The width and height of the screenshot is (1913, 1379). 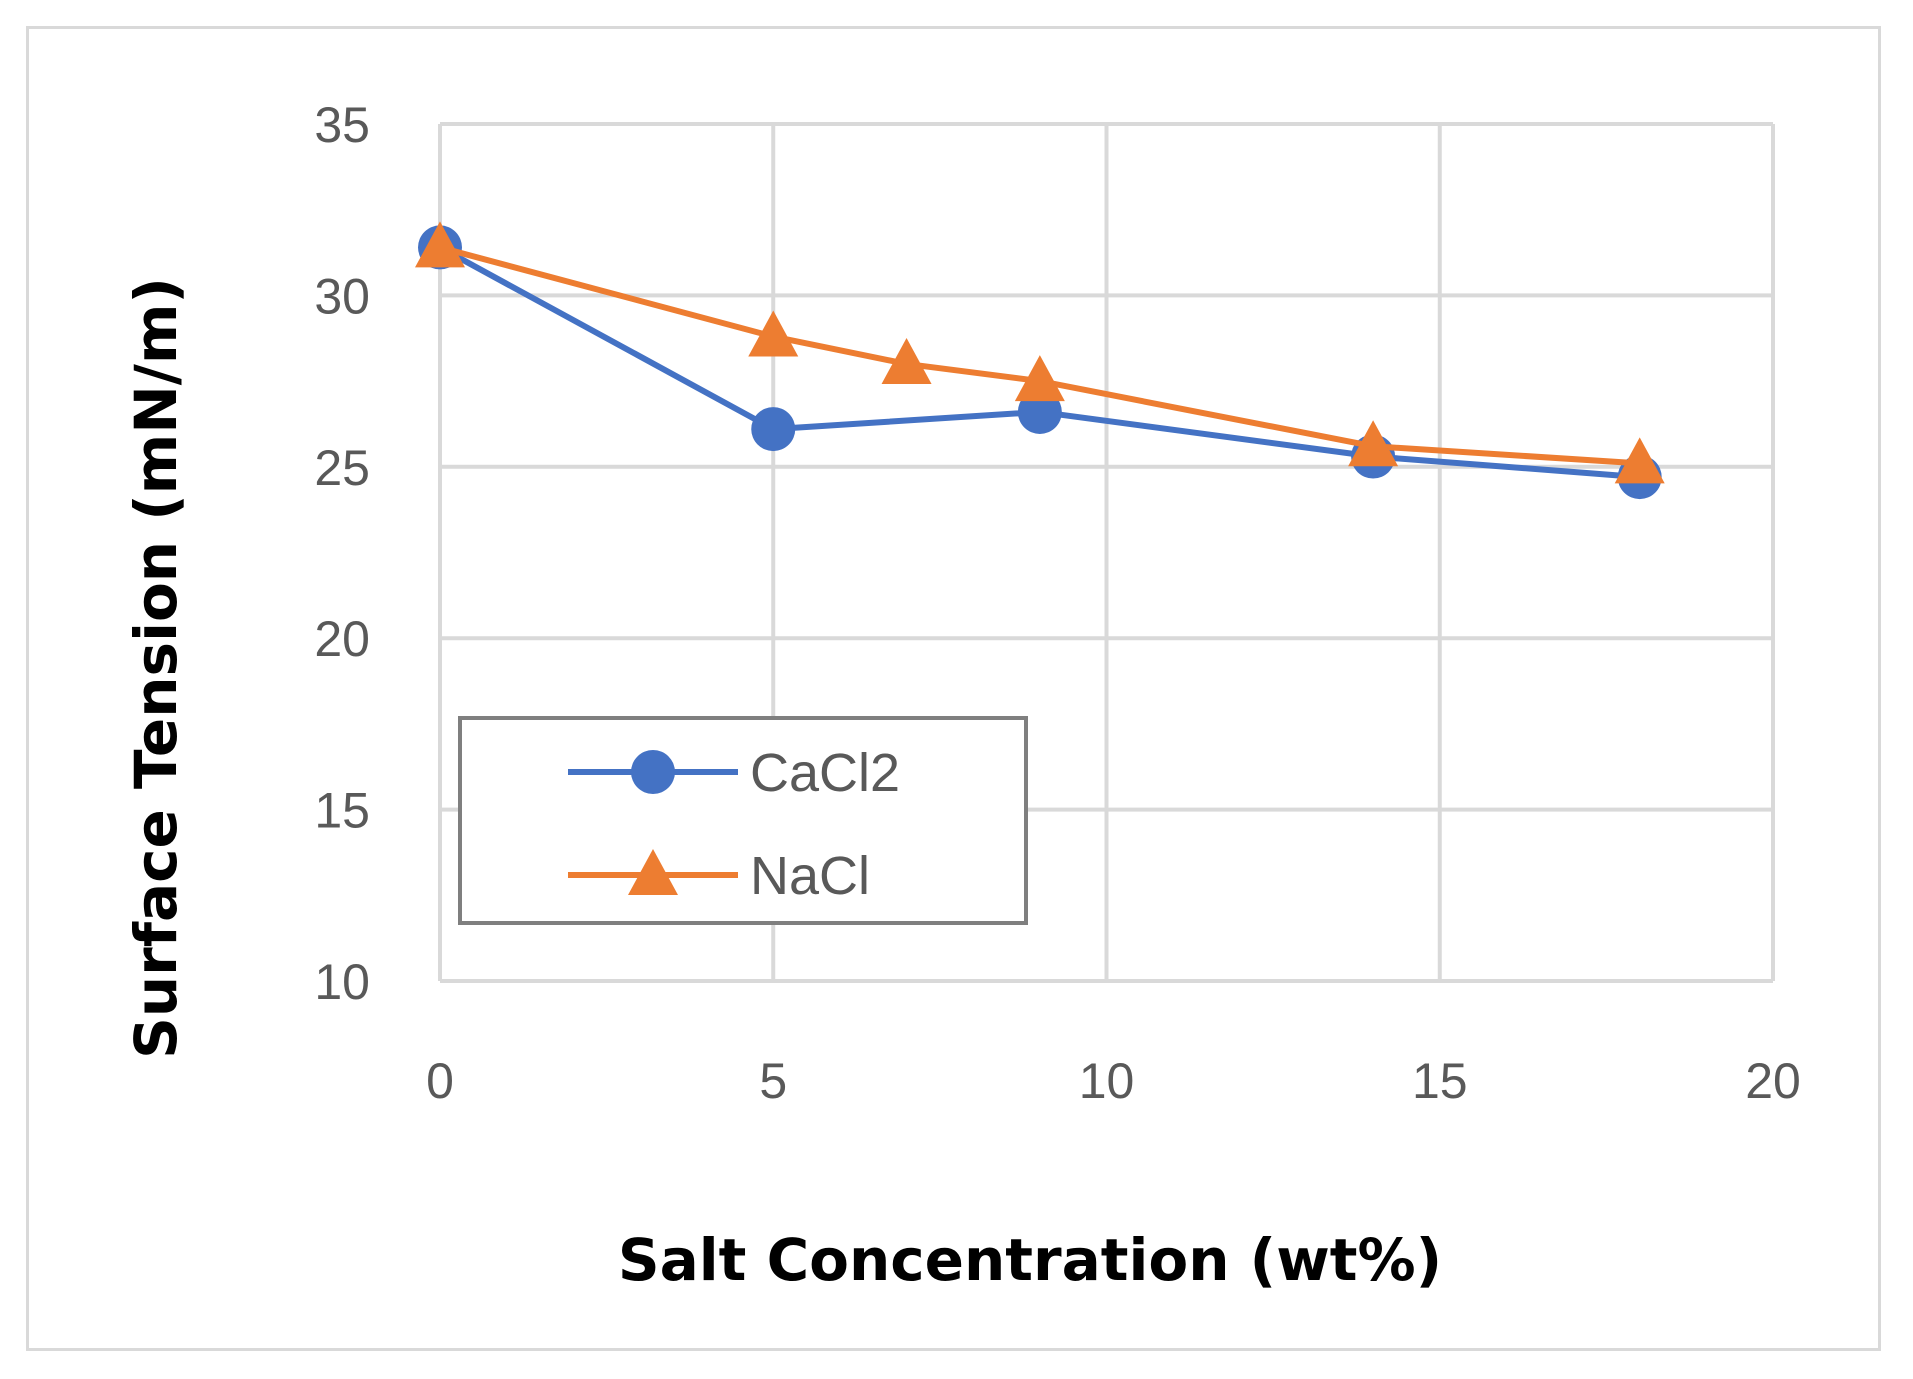 I want to click on x-tick-label: 10, so click(x=1107, y=1081).